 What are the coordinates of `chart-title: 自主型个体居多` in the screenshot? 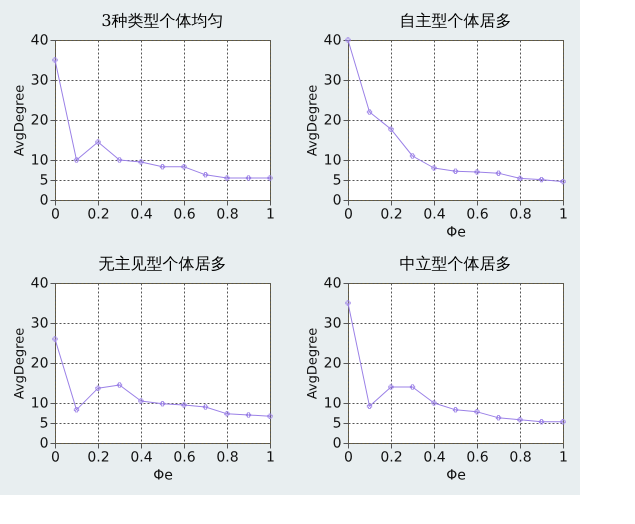 It's located at (456, 20).